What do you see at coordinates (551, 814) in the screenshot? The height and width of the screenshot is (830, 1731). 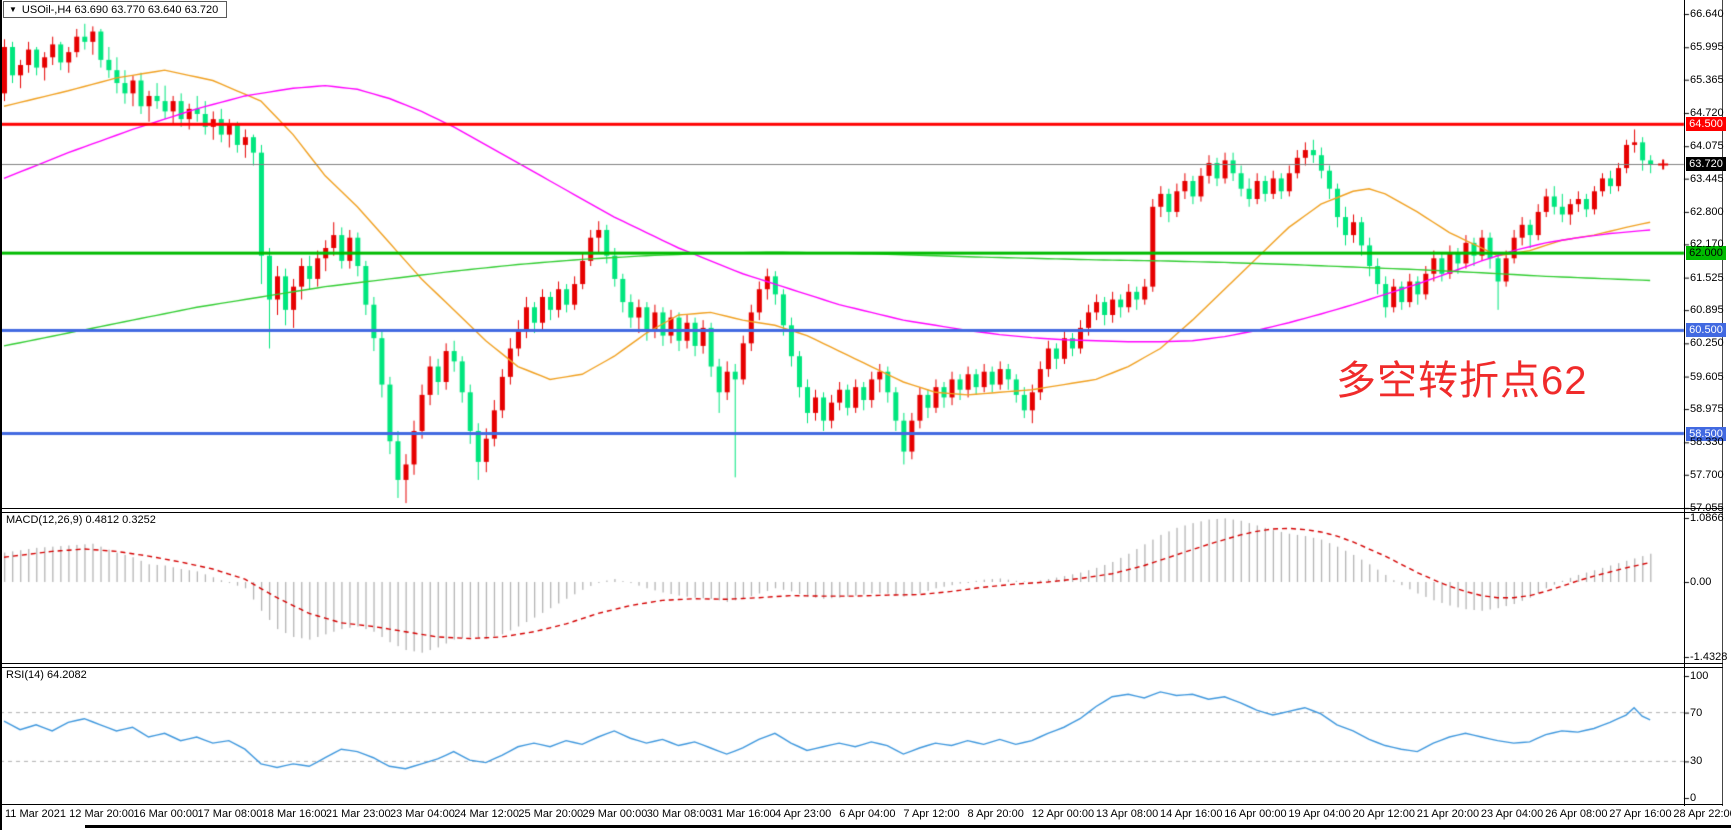 I see `time-axis-label: 25 Mar 20:00` at bounding box center [551, 814].